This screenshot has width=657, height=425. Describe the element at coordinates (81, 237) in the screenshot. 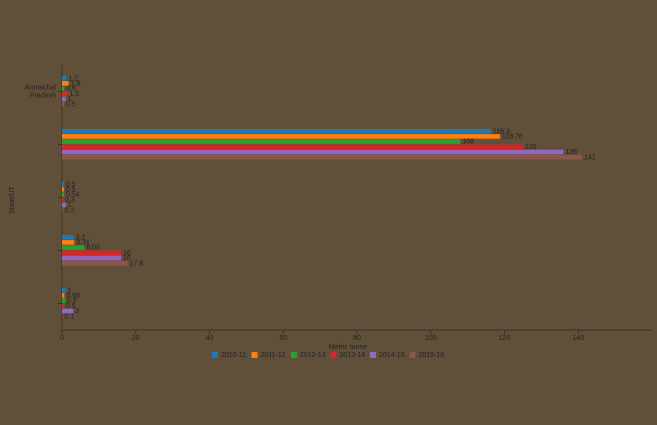

I see `value-label: 3.2` at that location.